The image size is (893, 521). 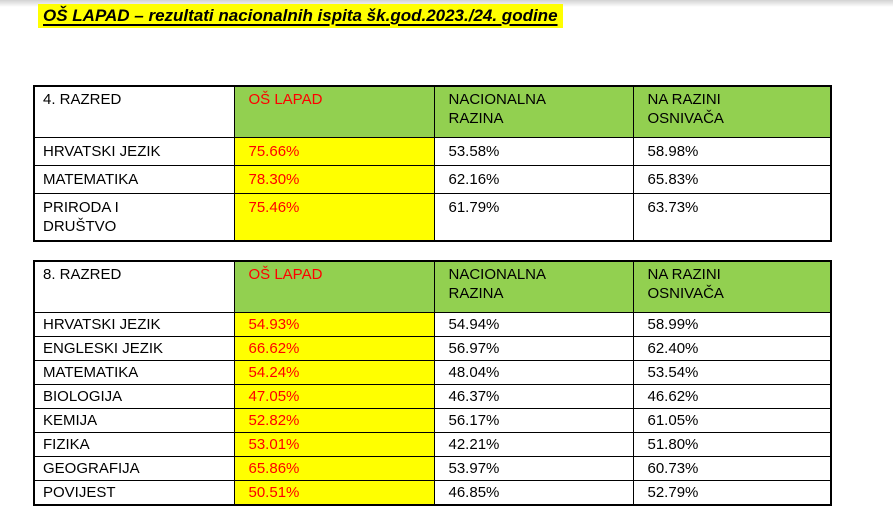 What do you see at coordinates (732, 179) in the screenshot?
I see `founder-result-cell: 65.83%` at bounding box center [732, 179].